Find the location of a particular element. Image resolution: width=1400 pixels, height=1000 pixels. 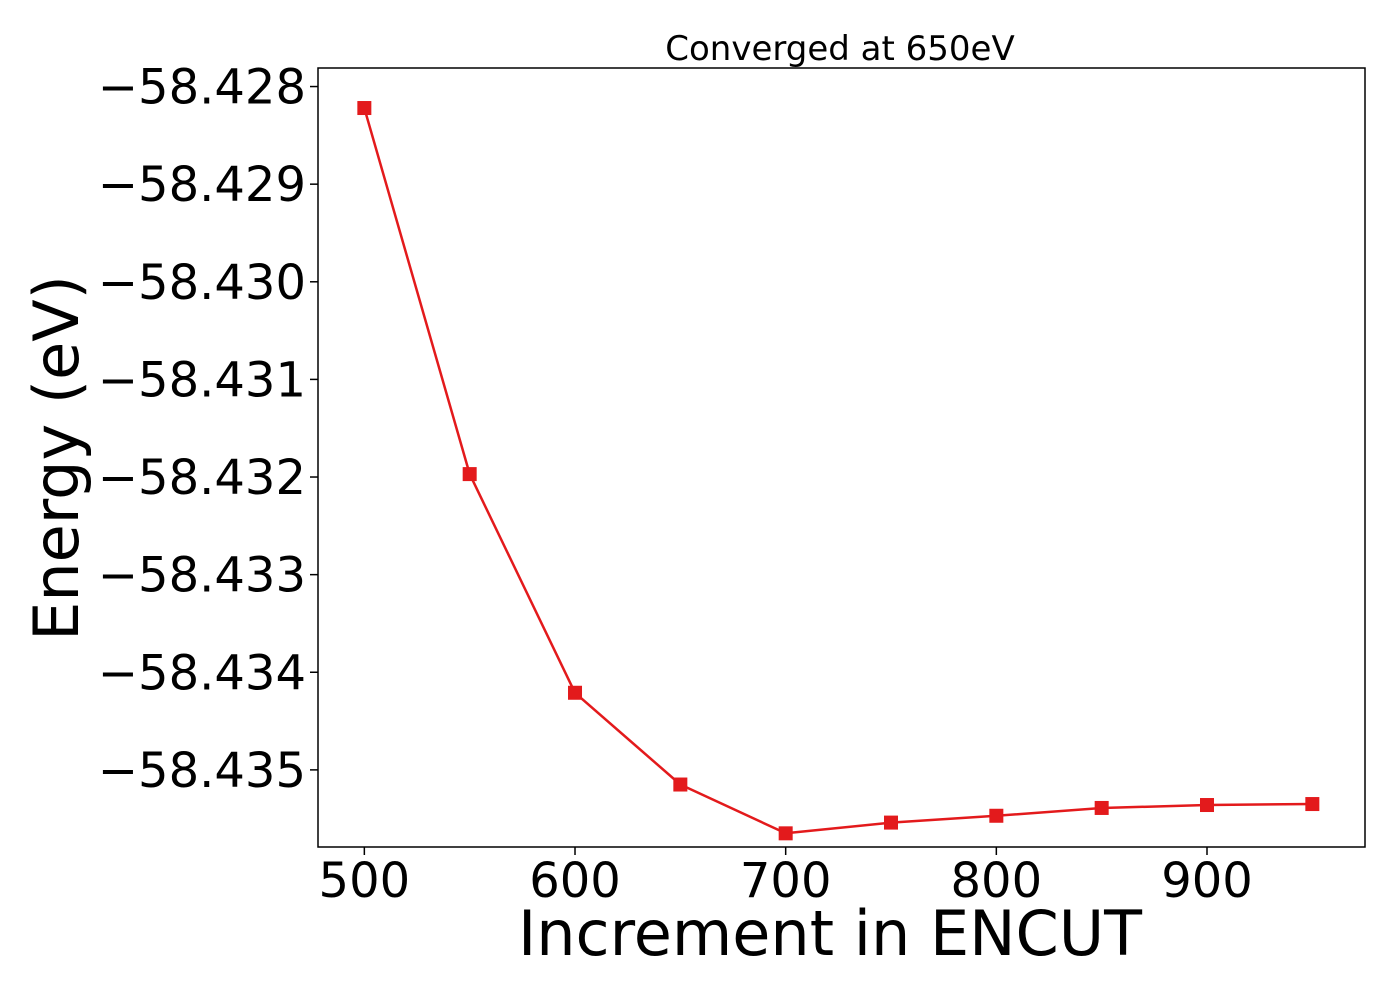

y-tick-label: −58.429 is located at coordinates (202, 185).